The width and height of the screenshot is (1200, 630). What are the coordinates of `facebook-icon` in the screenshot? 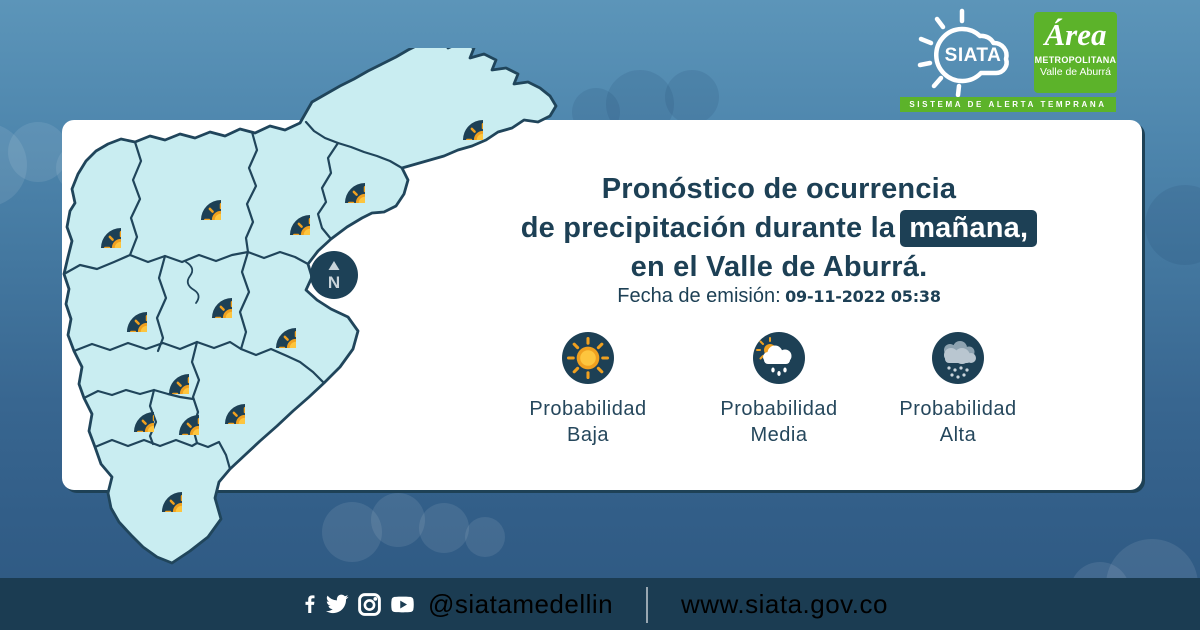 It's located at (310, 604).